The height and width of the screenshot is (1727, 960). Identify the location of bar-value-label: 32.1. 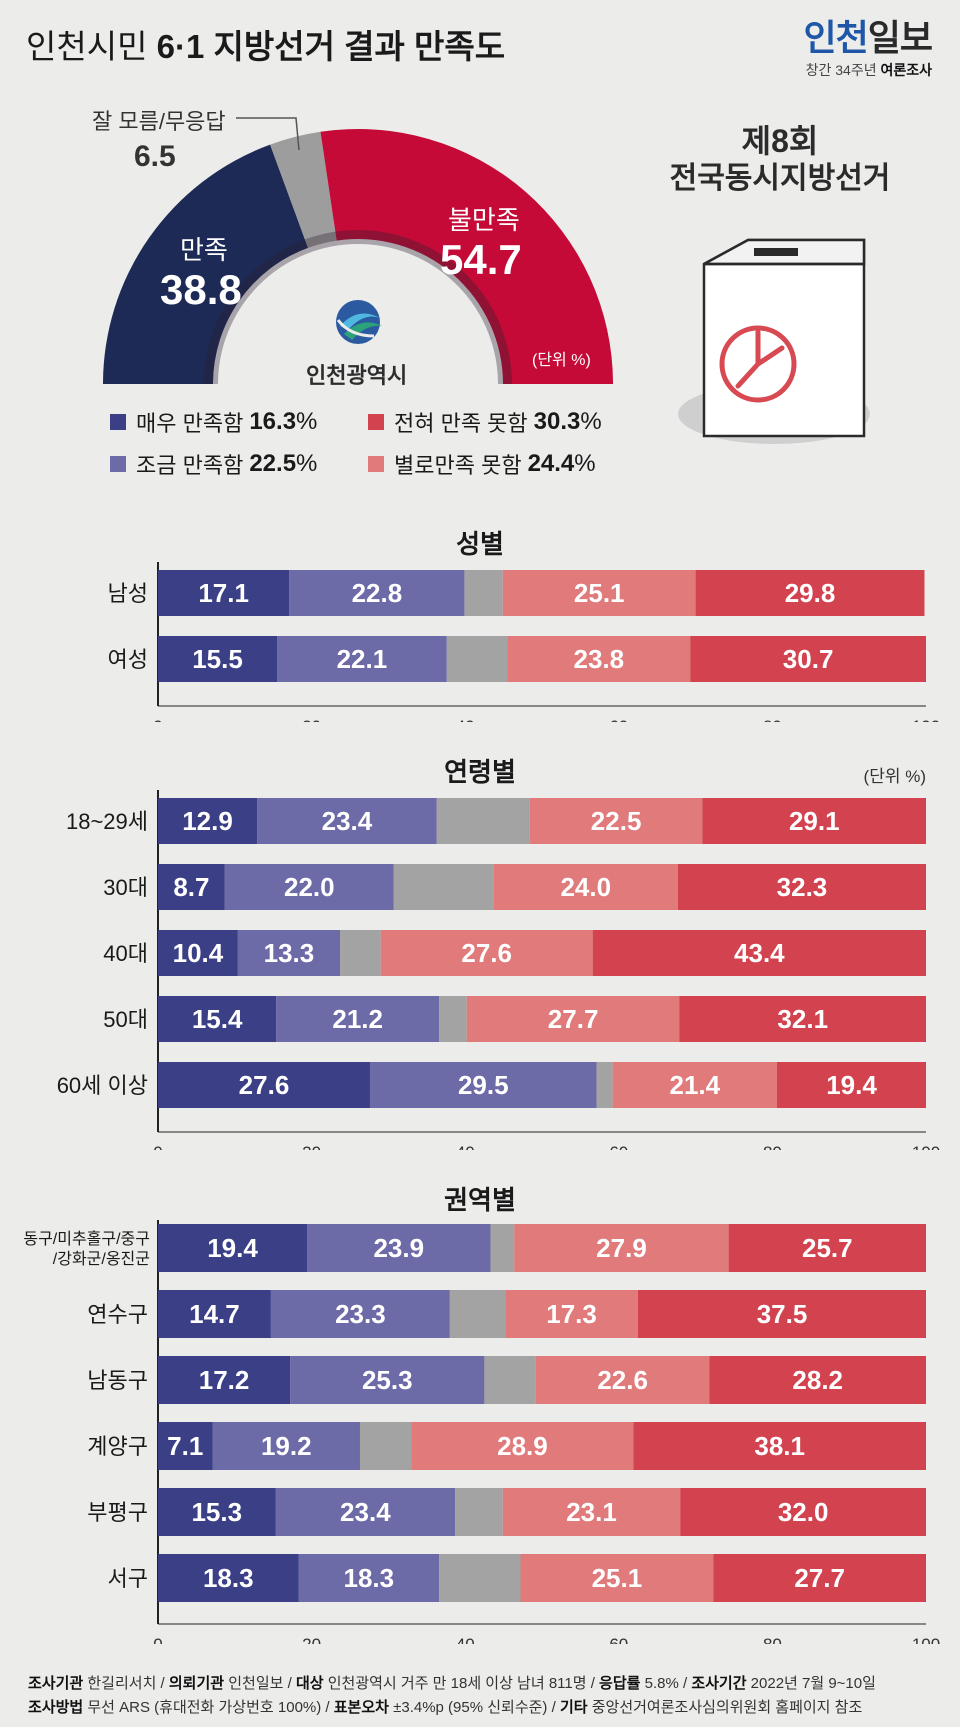
(802, 1019).